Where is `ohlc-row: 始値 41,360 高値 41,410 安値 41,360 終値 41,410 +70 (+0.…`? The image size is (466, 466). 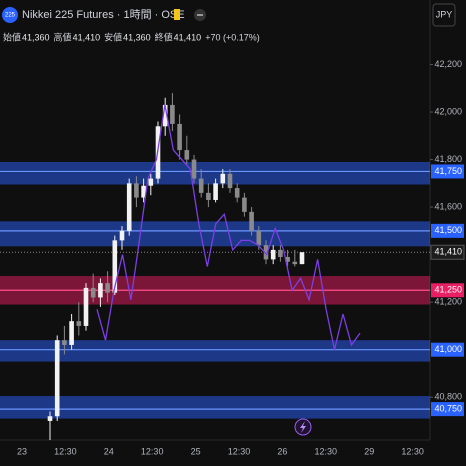
ohlc-row: 始値 41,360 高値 41,410 安値 41,360 終値 41,410 +70 (+0.… is located at coordinates (131, 36).